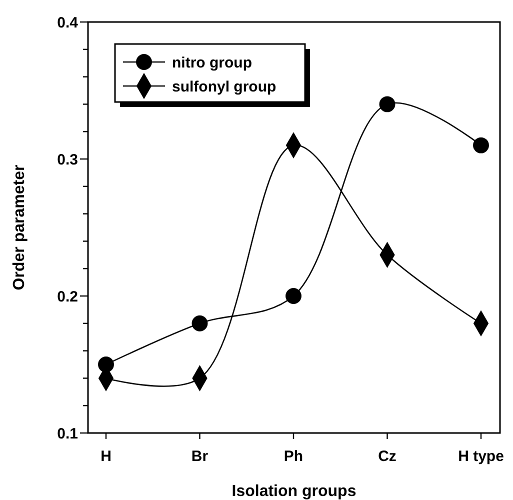 Image resolution: width=513 pixels, height=500 pixels. What do you see at coordinates (68, 23) in the screenshot?
I see `y-tick-label: 0.4` at bounding box center [68, 23].